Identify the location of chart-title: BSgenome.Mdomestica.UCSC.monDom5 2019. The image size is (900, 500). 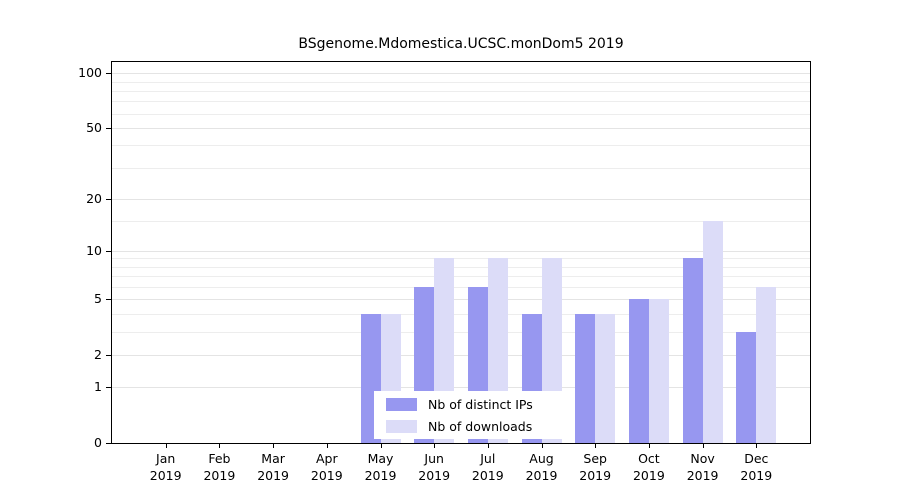
(461, 44).